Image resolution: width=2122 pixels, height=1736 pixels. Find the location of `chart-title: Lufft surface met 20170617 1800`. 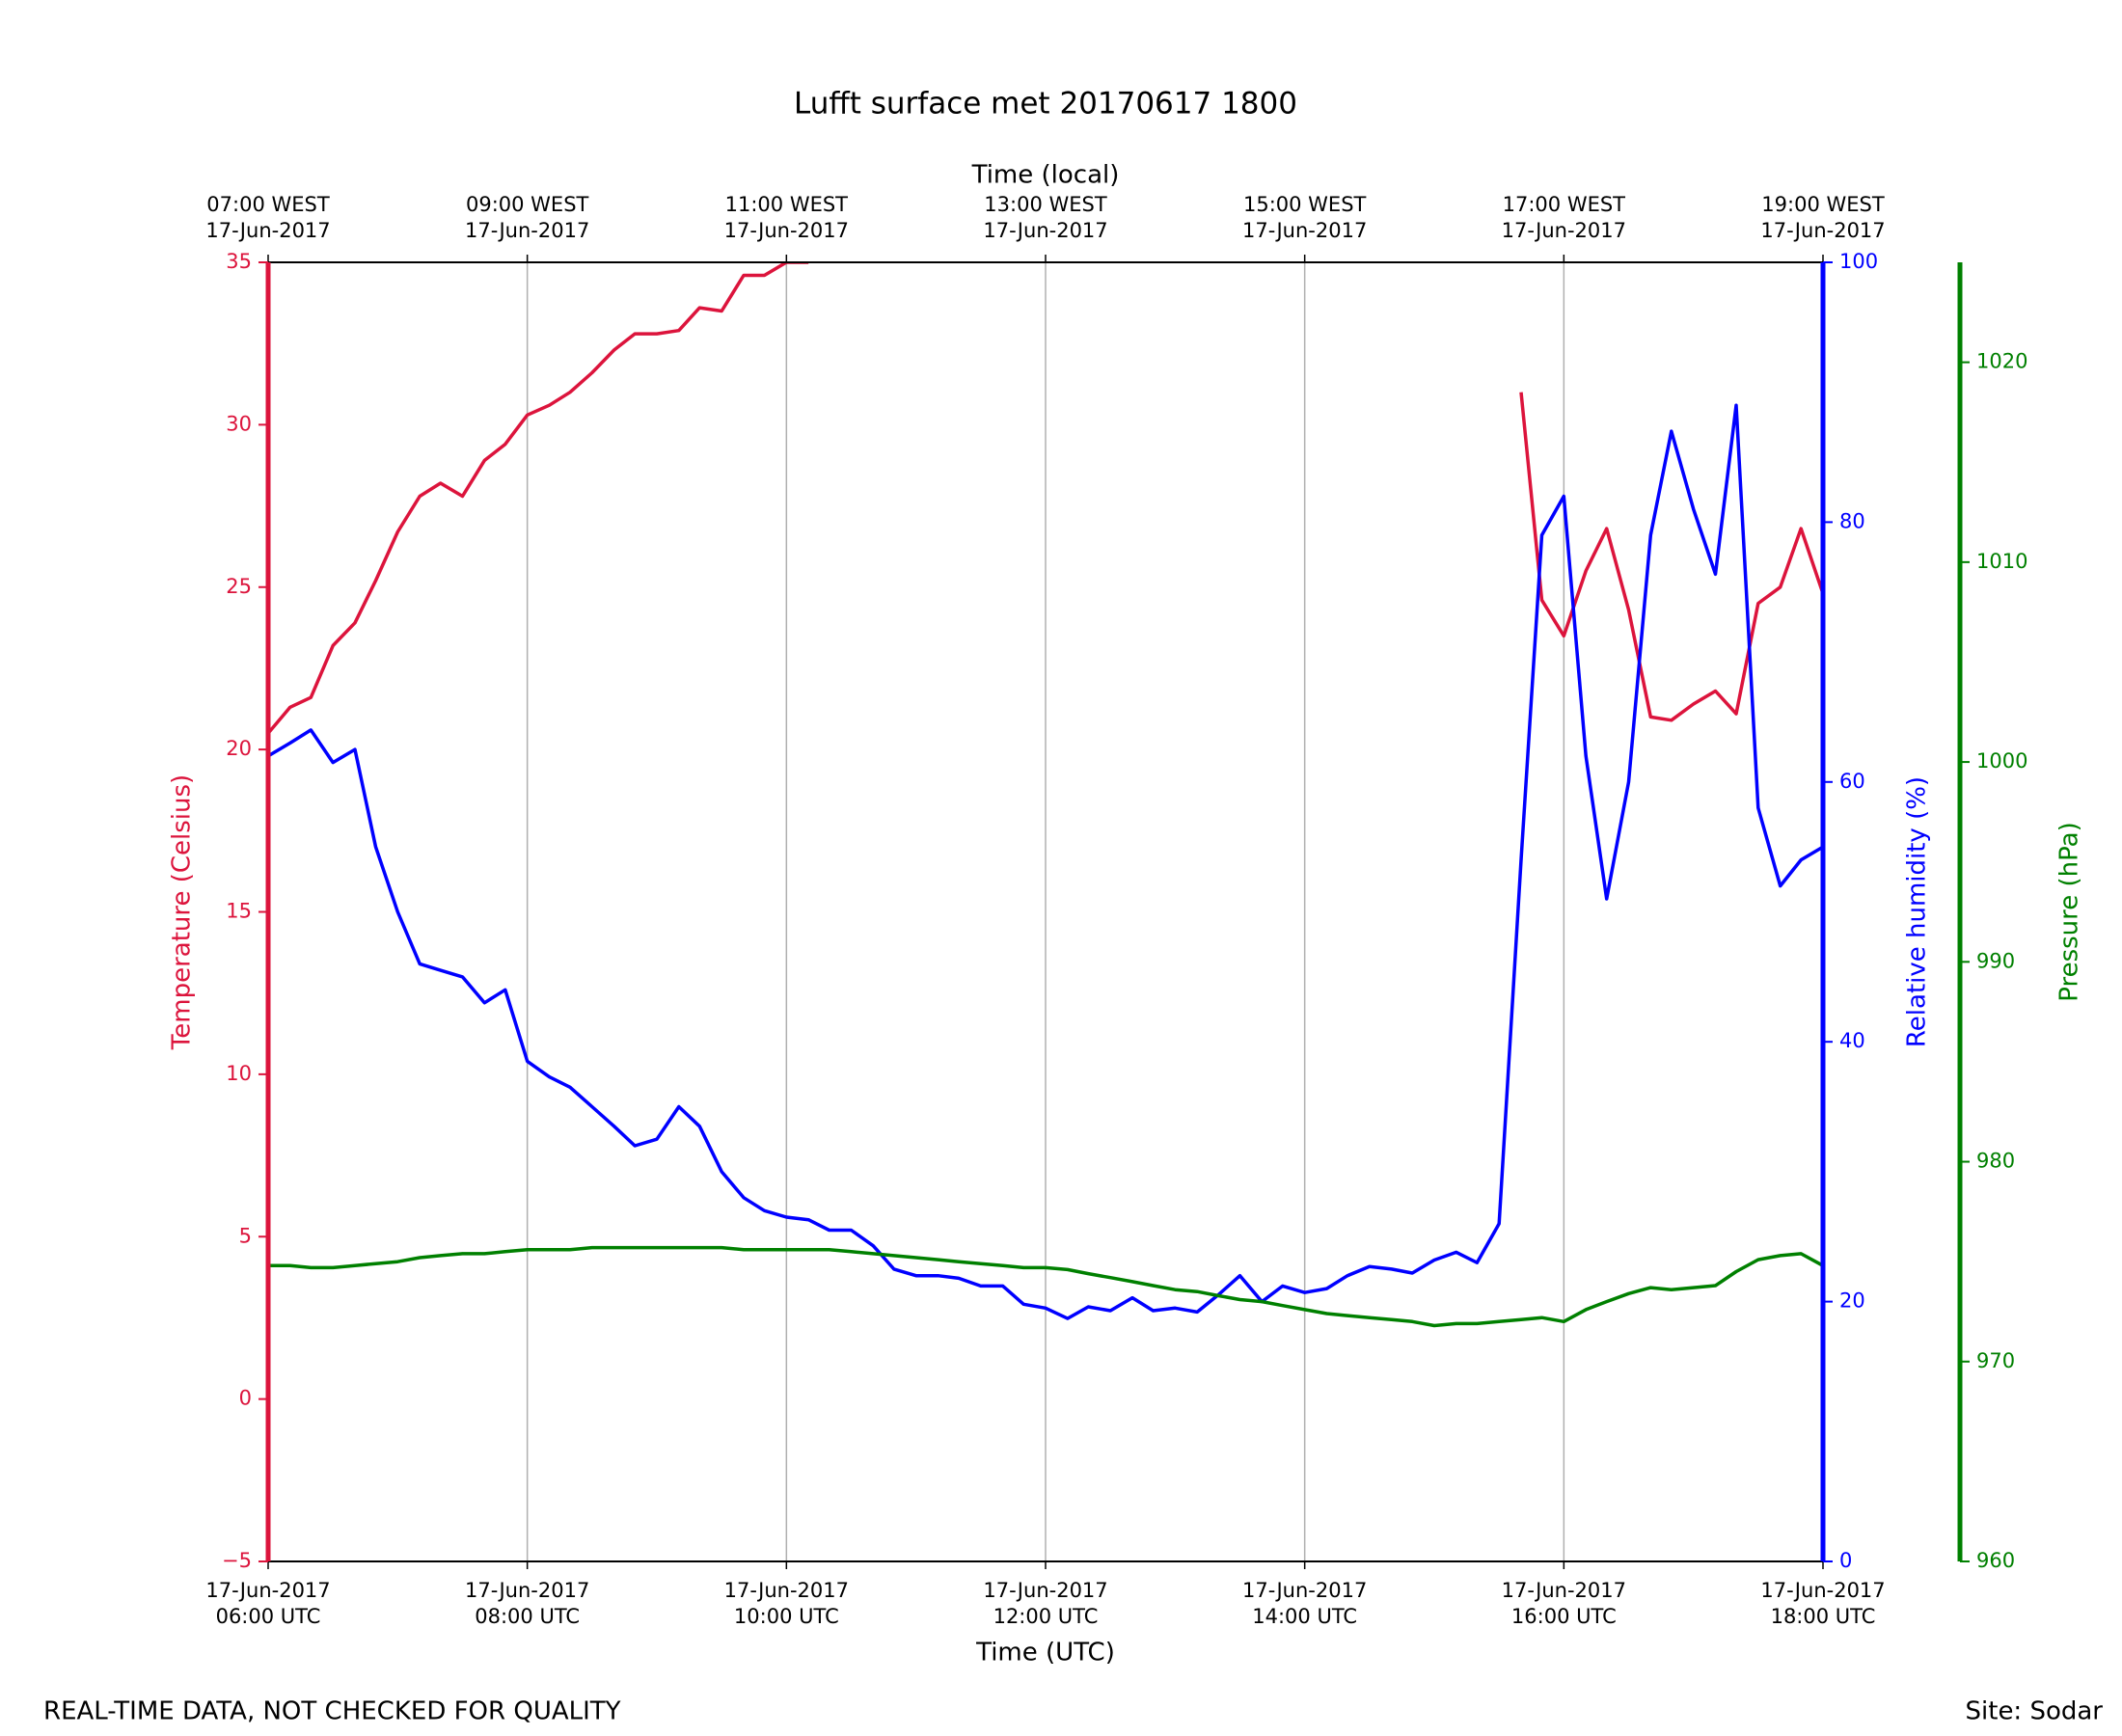

chart-title: Lufft surface met 20170617 1800 is located at coordinates (1046, 104).